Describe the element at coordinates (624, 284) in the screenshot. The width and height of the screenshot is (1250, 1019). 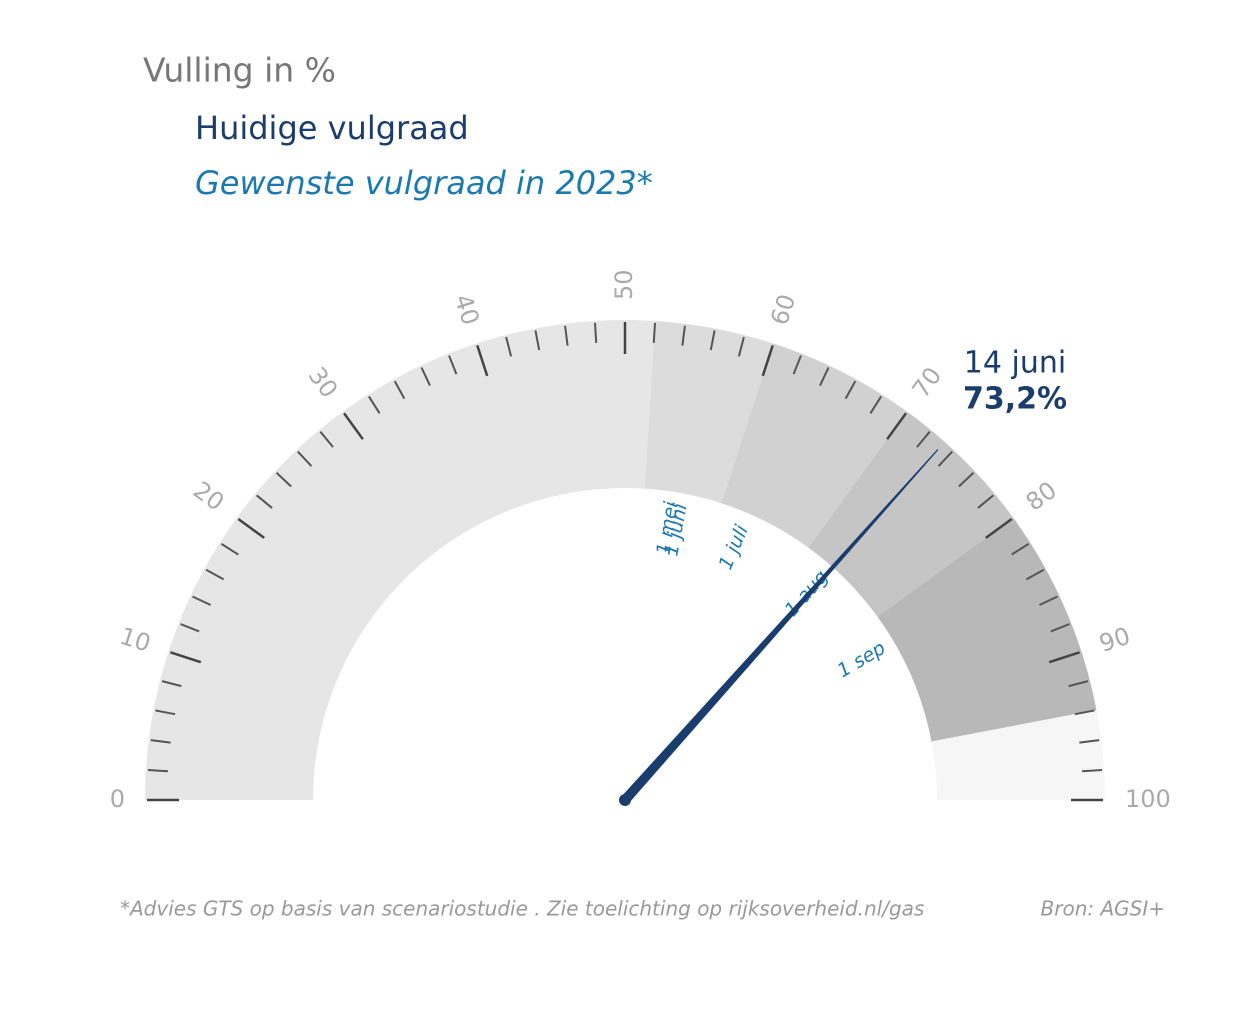
I see `tick-label: 50` at that location.